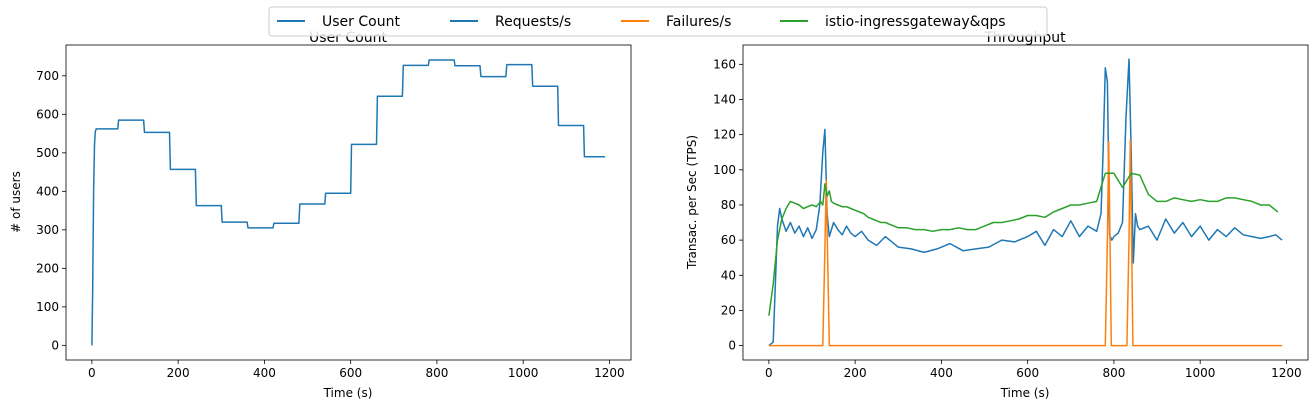  Describe the element at coordinates (361, 22) in the screenshot. I see `legend-label: User Count` at that location.